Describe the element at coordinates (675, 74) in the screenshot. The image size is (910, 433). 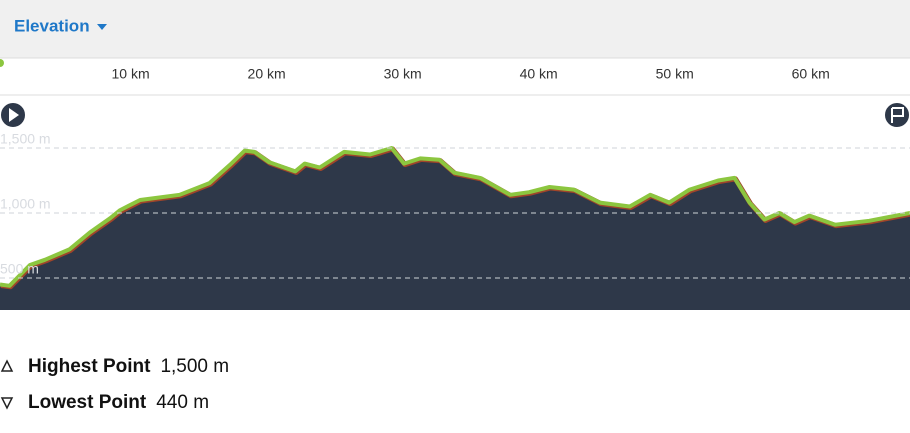
I see `x-tick-label: 50 km` at that location.